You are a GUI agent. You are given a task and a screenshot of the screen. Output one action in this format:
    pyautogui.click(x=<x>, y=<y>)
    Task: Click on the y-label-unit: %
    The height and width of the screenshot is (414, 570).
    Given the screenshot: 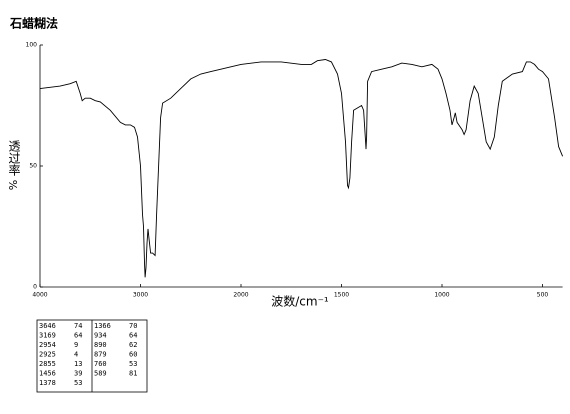 What is the action you would take?
    pyautogui.click(x=13, y=185)
    